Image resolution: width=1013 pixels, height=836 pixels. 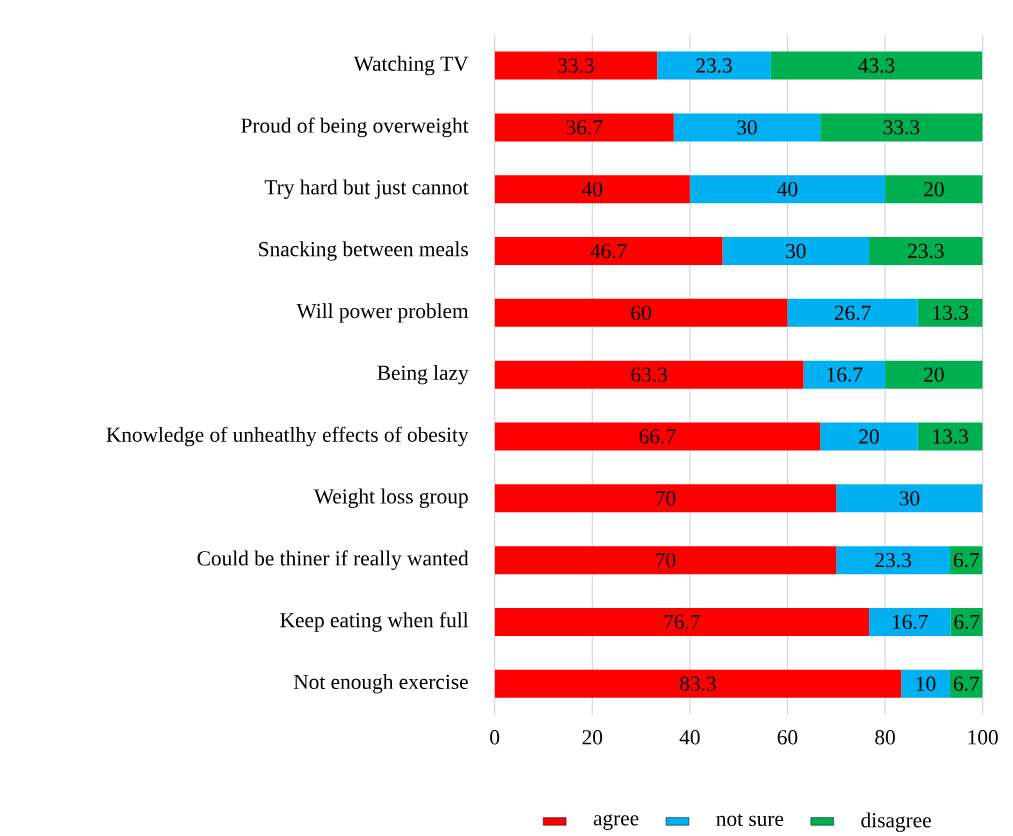 I want to click on y-tick-label: Snacking between meals, so click(x=363, y=251).